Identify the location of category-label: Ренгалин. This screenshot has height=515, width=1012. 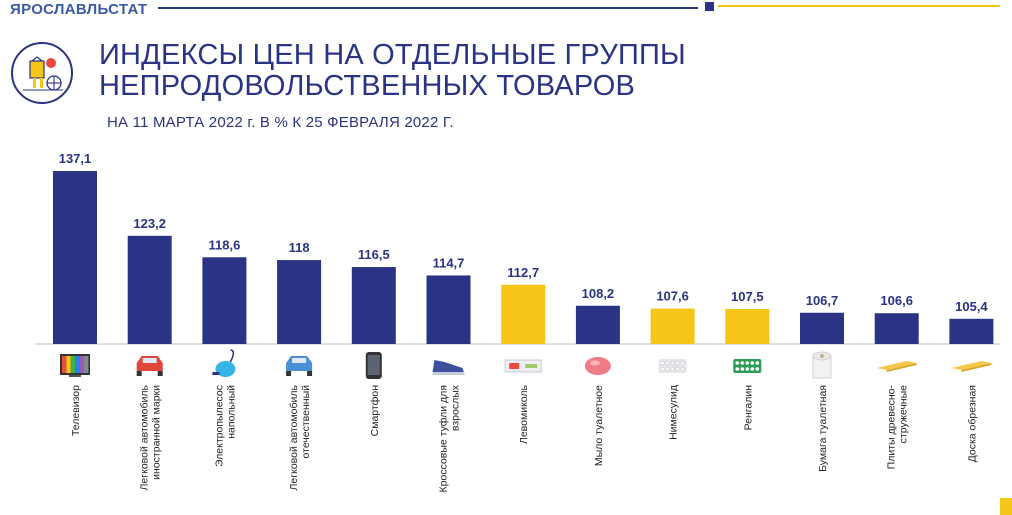
(748, 408).